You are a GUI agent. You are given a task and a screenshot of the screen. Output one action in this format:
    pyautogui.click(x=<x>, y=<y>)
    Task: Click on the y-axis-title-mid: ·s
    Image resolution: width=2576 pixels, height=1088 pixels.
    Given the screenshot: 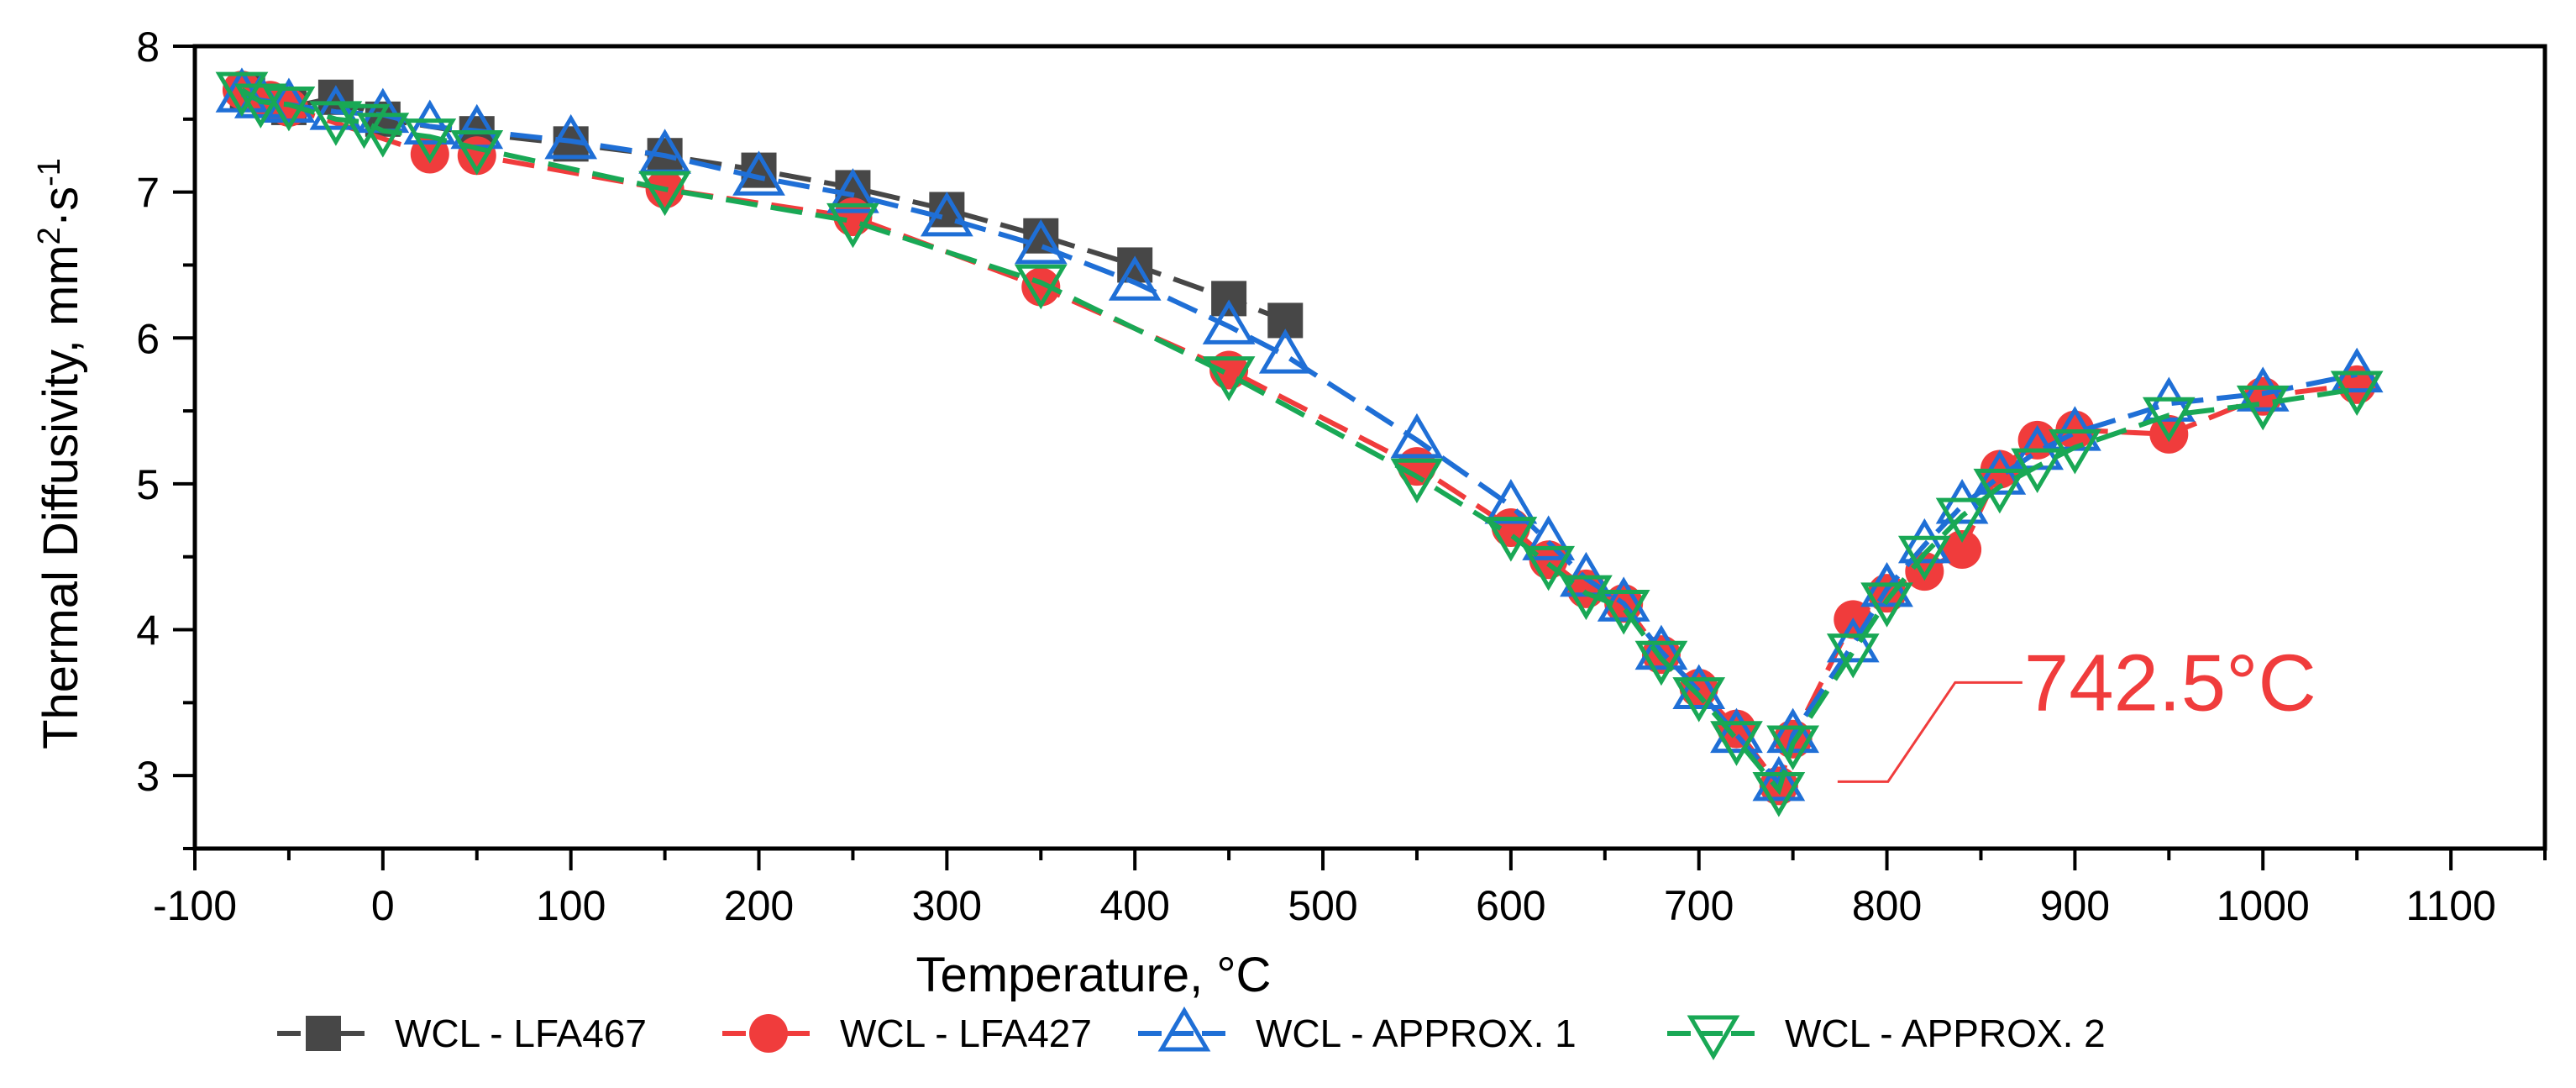 What is the action you would take?
    pyautogui.click(x=61, y=207)
    